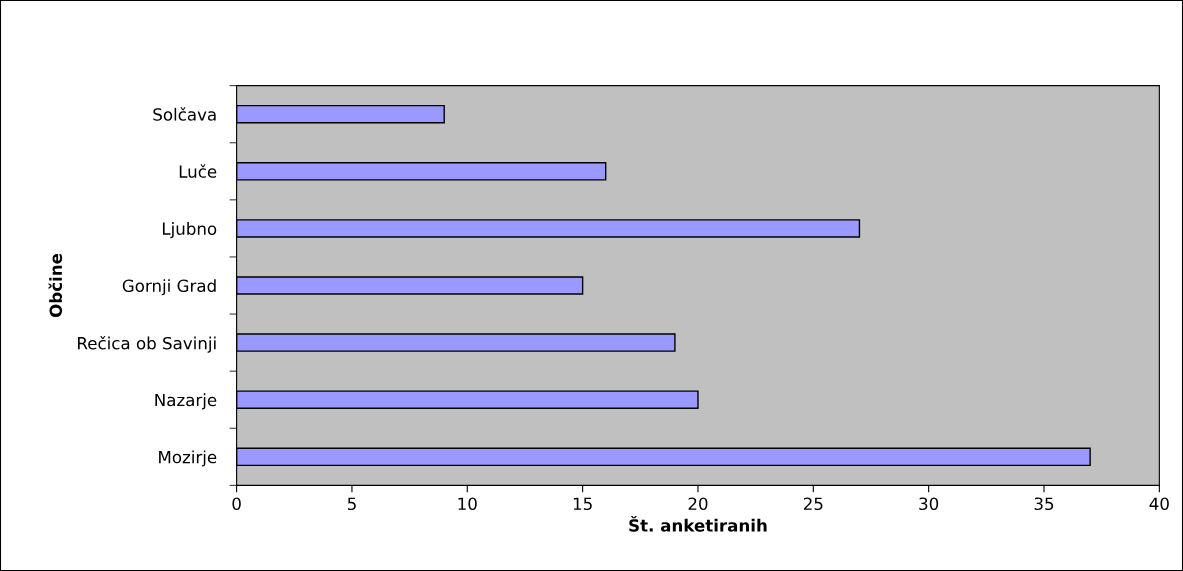 The height and width of the screenshot is (571, 1183). What do you see at coordinates (1044, 504) in the screenshot?
I see `x-tick-label: 35` at bounding box center [1044, 504].